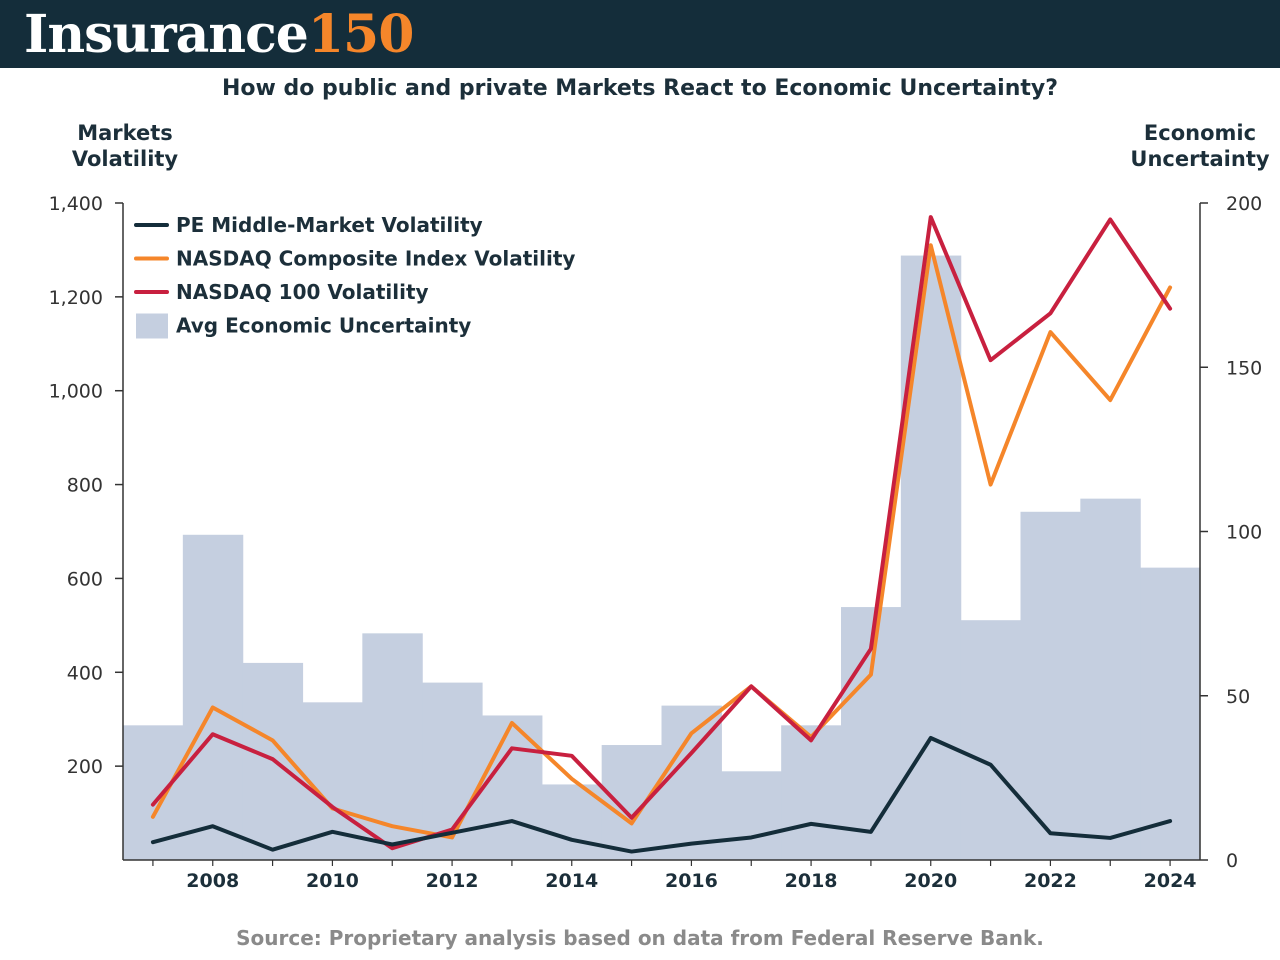 Image resolution: width=1280 pixels, height=960 pixels. What do you see at coordinates (125, 146) in the screenshot?
I see `left-axis-title: Markets Volatility` at bounding box center [125, 146].